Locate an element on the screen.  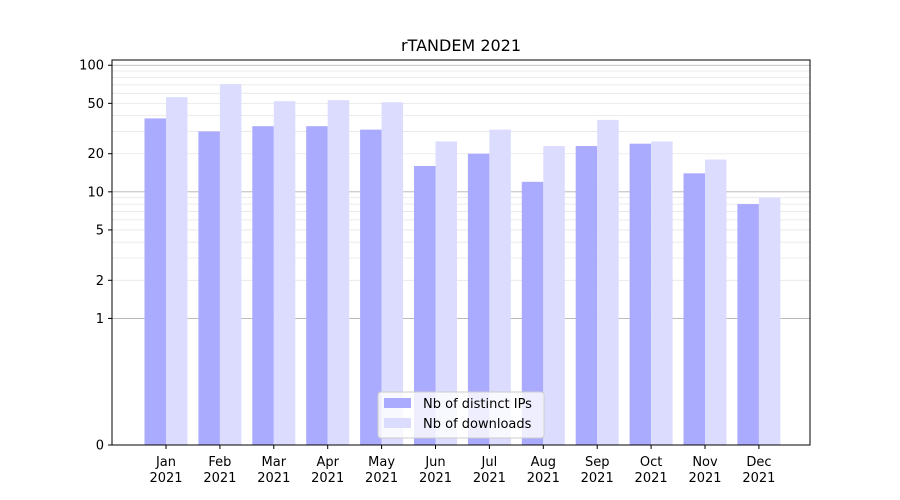
y-tick-label: 50 is located at coordinates (95, 104).